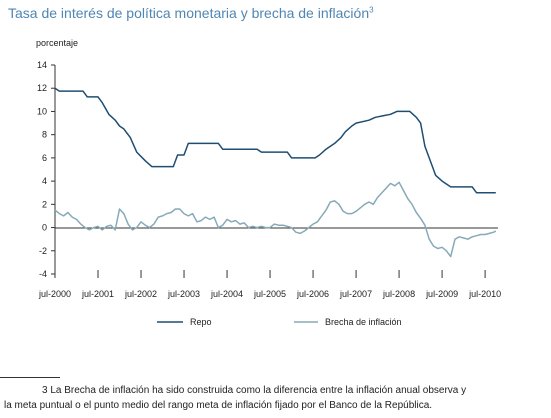 Image resolution: width=551 pixels, height=418 pixels. I want to click on y-tick-label: 2, so click(44, 204).